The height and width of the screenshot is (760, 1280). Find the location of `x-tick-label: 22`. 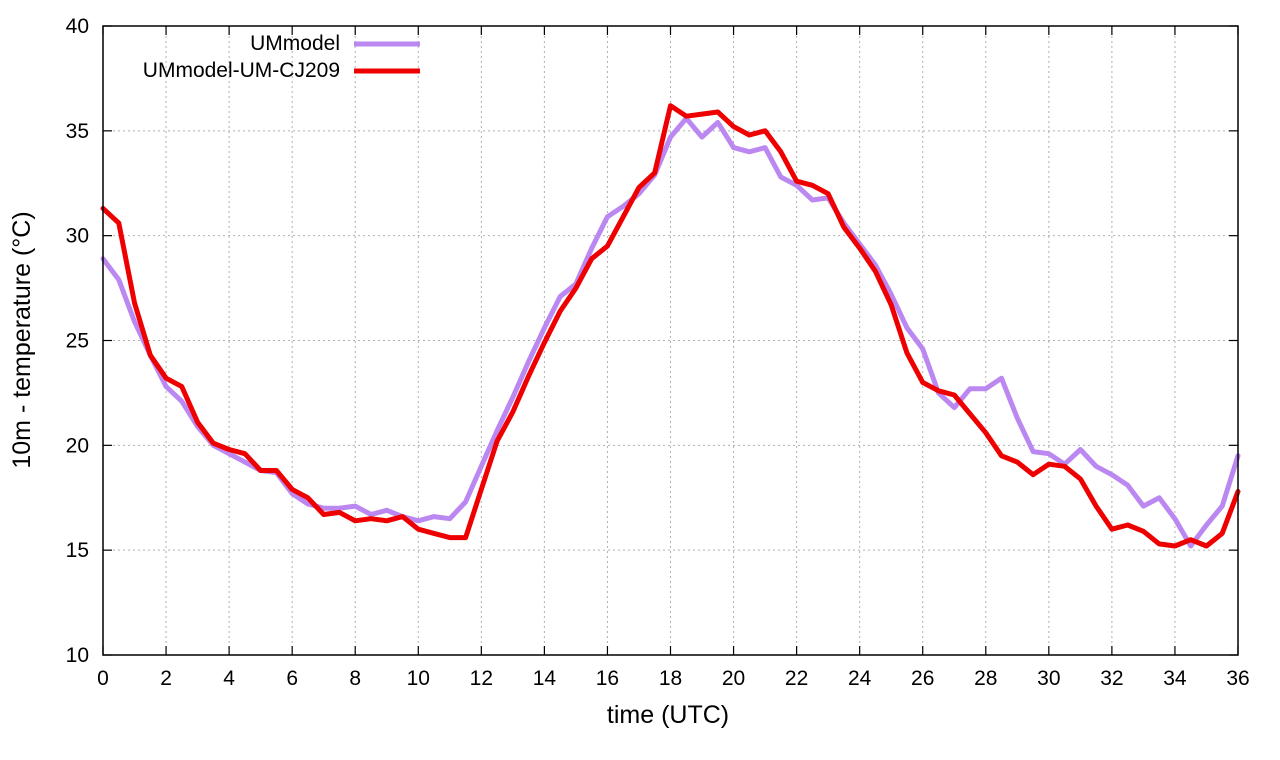

x-tick-label: 22 is located at coordinates (796, 678).